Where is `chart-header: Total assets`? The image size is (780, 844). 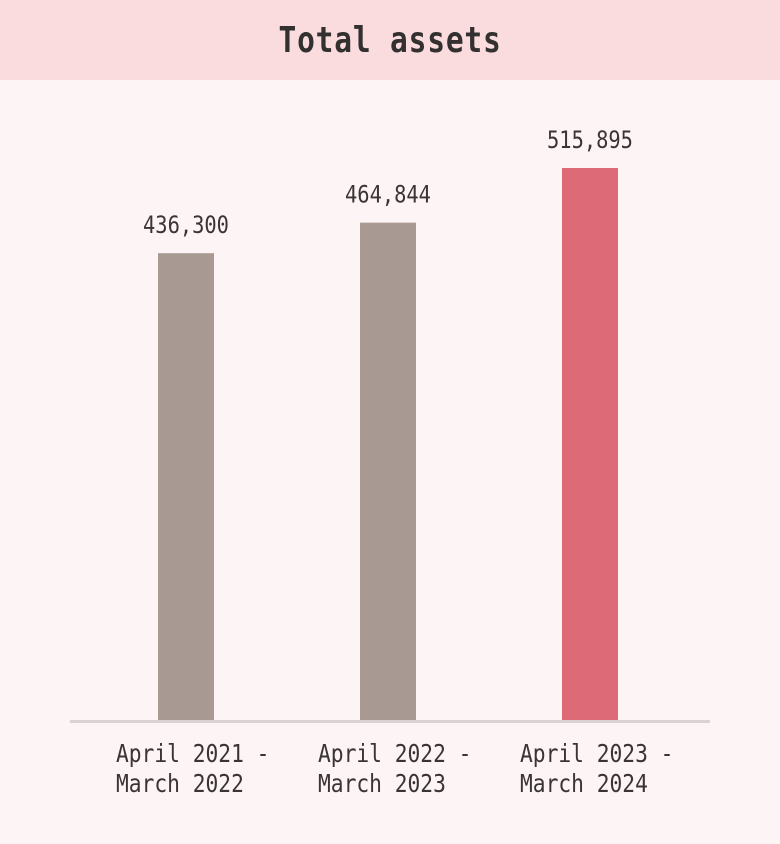
chart-header: Total assets is located at coordinates (390, 40).